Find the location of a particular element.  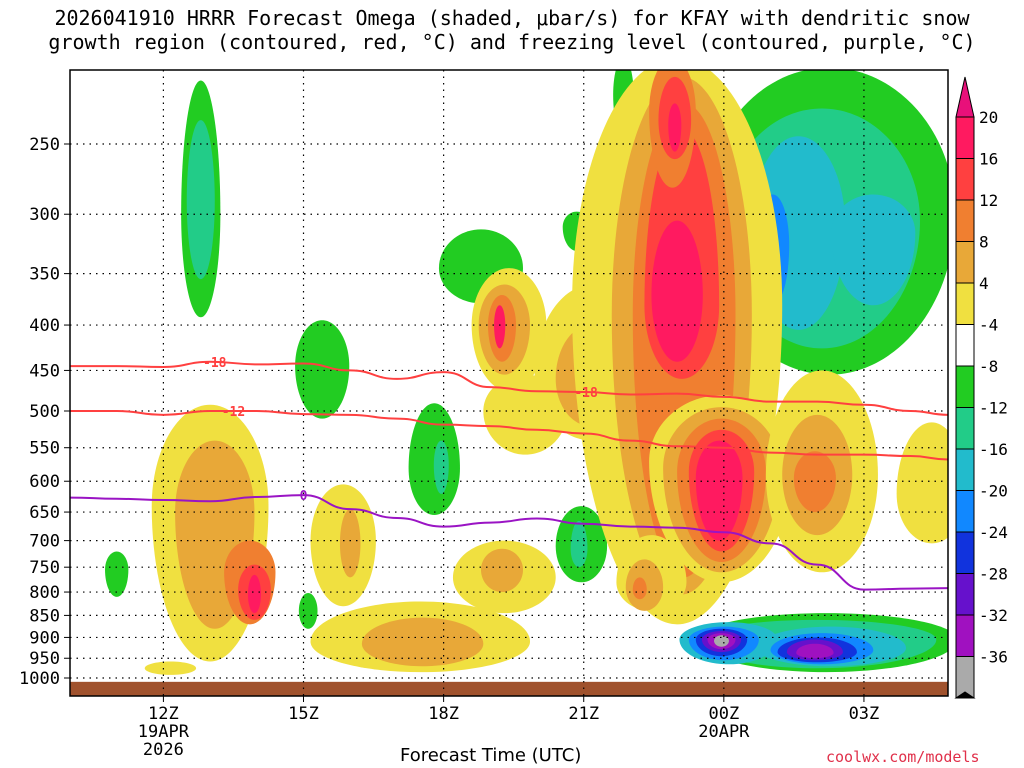

omega-cell--8-4 is located at coordinates (308, 611).